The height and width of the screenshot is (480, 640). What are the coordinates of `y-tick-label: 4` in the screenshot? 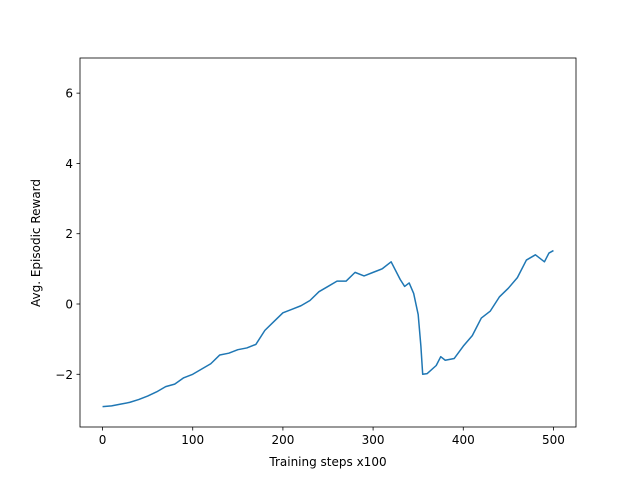 It's located at (69, 164).